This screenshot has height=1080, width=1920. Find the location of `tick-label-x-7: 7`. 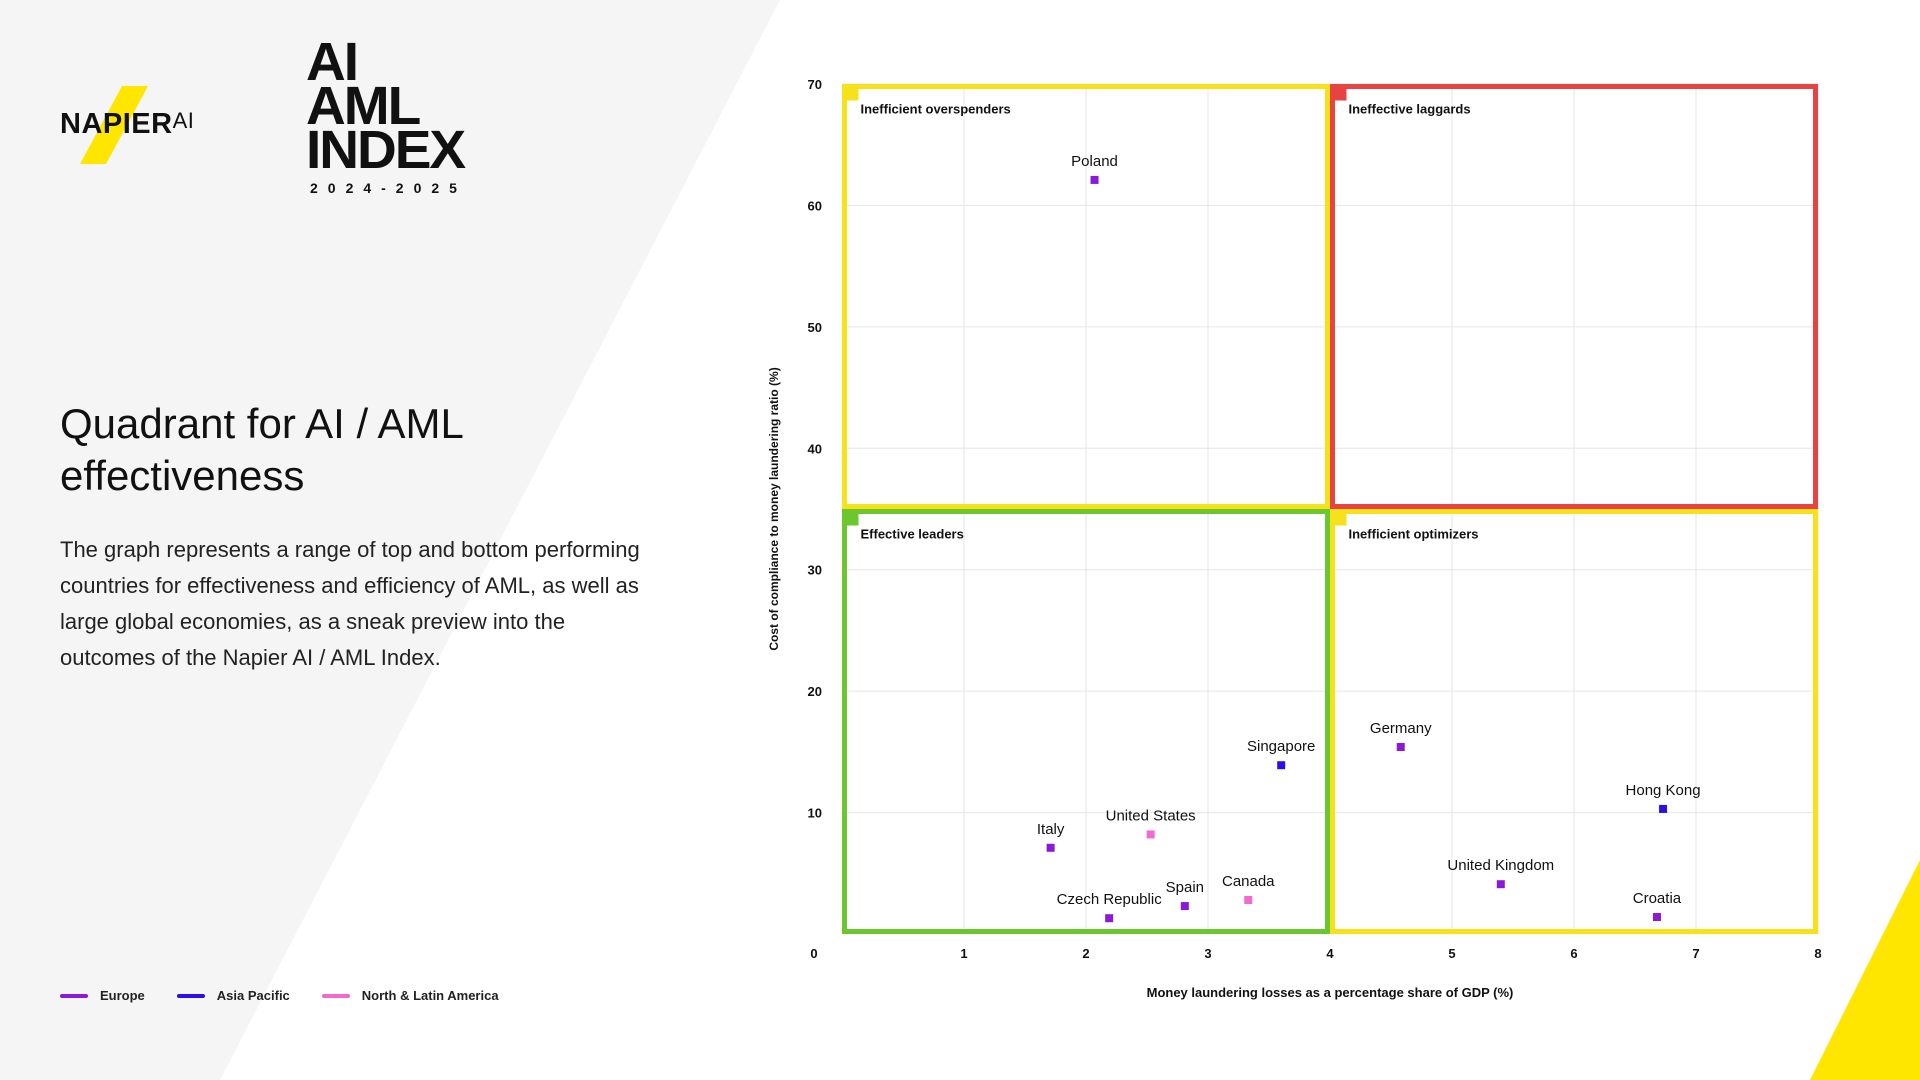

tick-label-x-7: 7 is located at coordinates (1695, 953).